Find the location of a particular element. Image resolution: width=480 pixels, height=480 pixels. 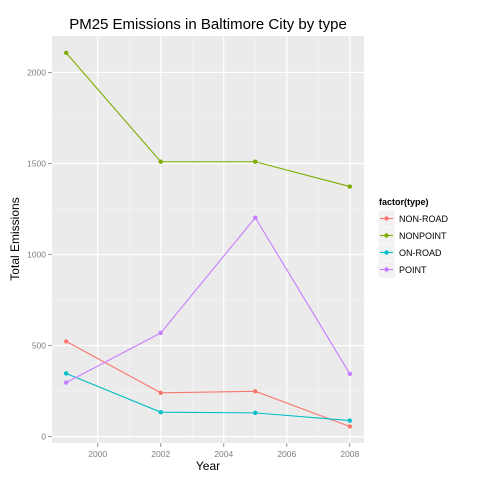

legend-title: factor(type) is located at coordinates (404, 202).